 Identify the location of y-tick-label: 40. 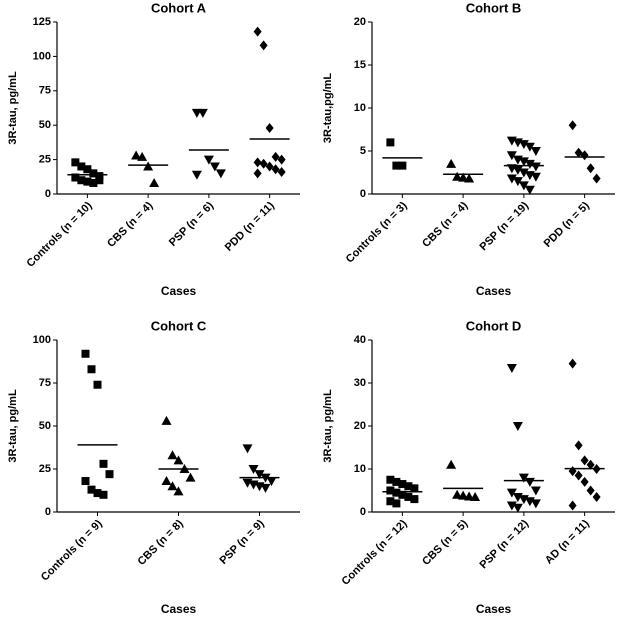
(360, 340).